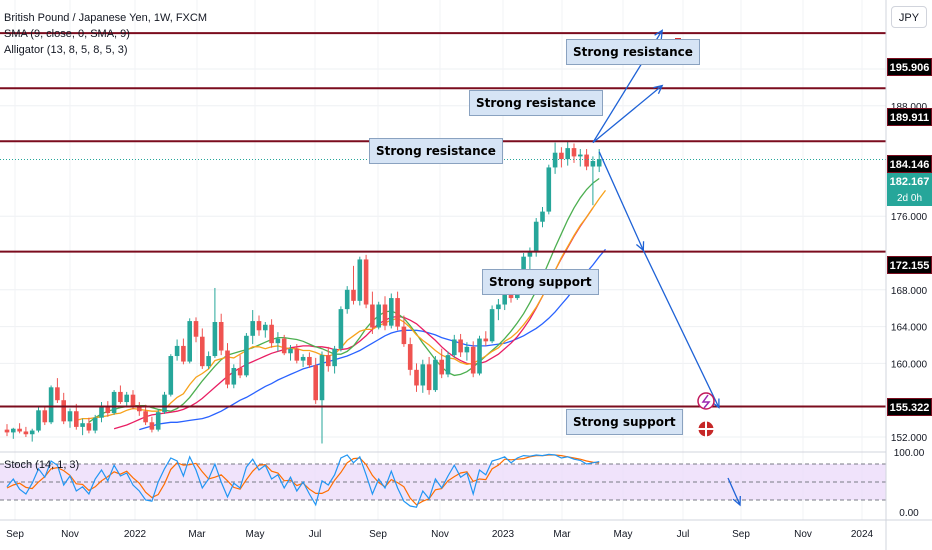  Describe the element at coordinates (303, 480) in the screenshot. I see `stoch-k-line` at that location.